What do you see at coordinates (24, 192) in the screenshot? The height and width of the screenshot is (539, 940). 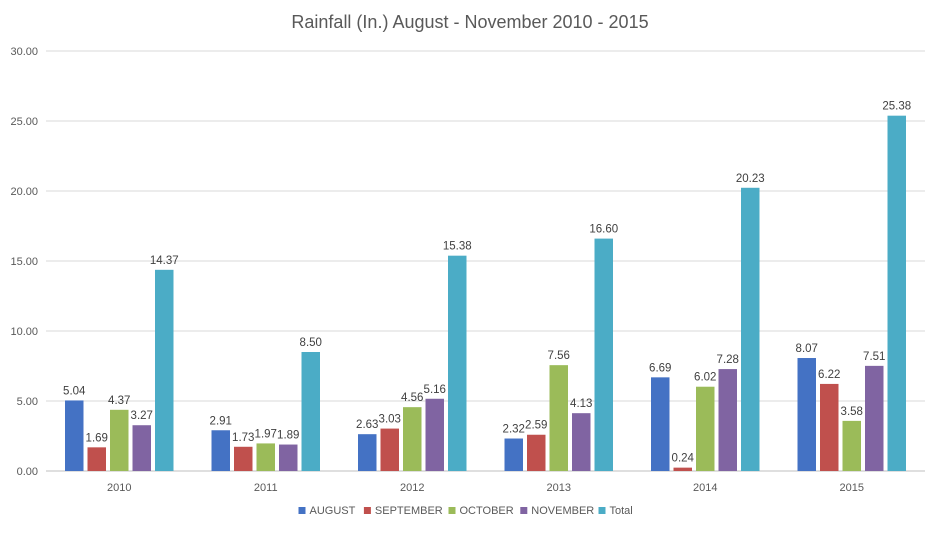 I see `y-tick-label: 20.00` at bounding box center [24, 192].